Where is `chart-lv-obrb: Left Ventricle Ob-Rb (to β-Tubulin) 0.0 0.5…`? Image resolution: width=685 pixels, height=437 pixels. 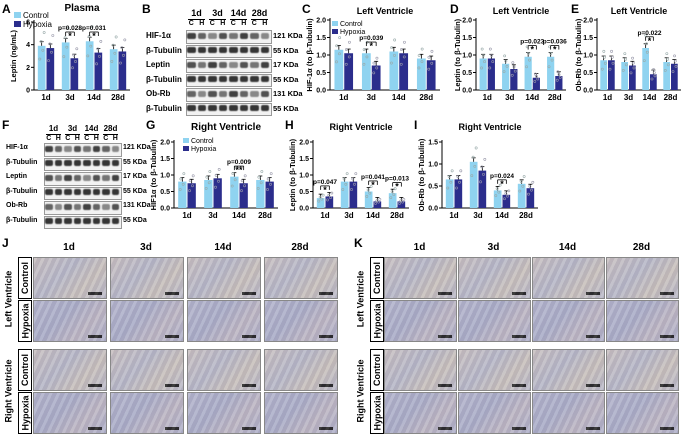 chart-lv-obrb: Left Ventricle Ob-Rb (to β-Tubulin) 0.0 0.5… is located at coordinates (627, 54).